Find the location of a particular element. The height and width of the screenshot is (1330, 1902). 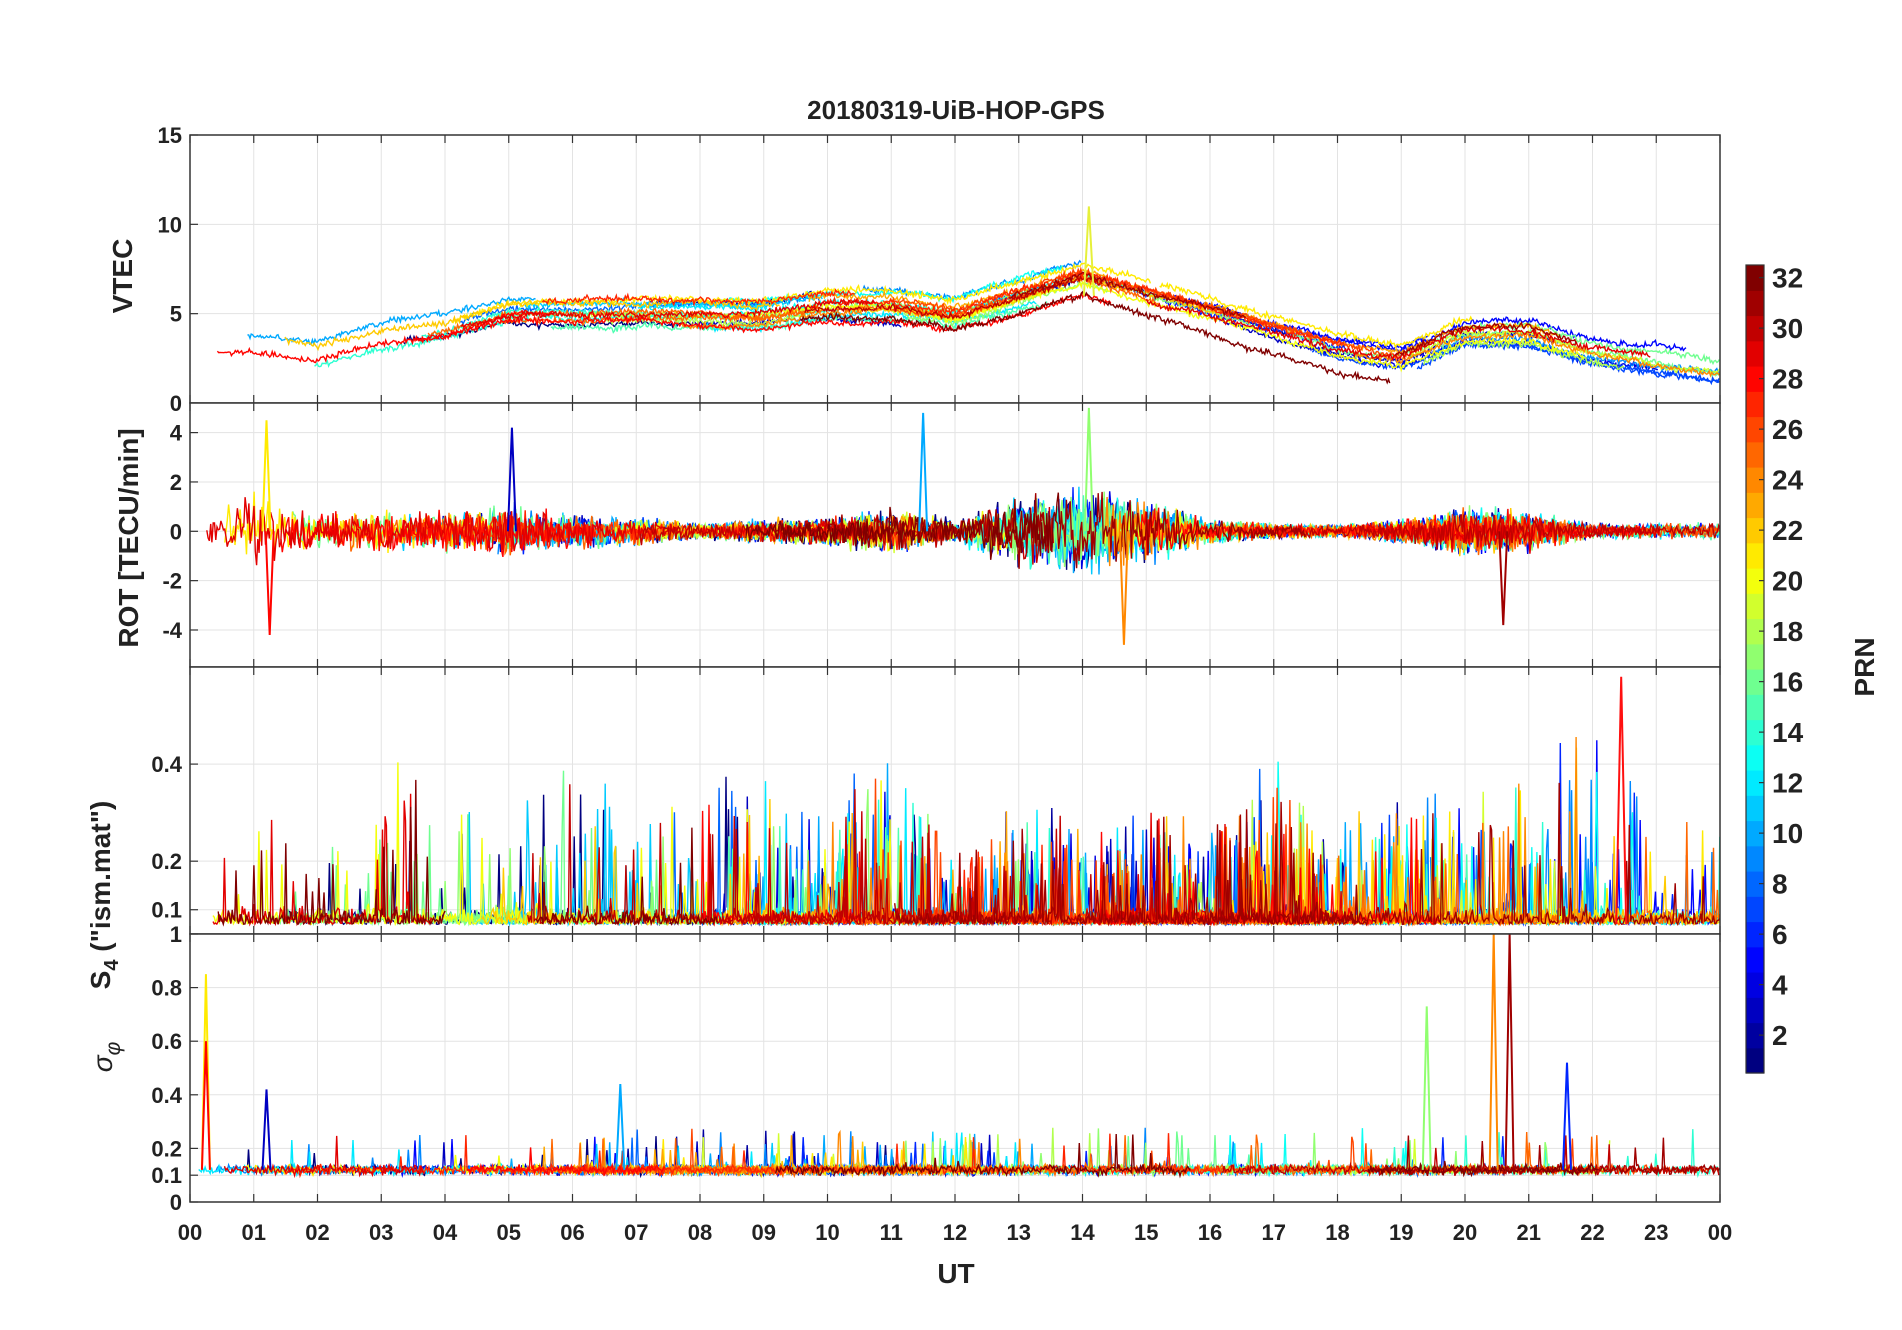

colorbar-tick-label: 28 is located at coordinates (1787, 379).